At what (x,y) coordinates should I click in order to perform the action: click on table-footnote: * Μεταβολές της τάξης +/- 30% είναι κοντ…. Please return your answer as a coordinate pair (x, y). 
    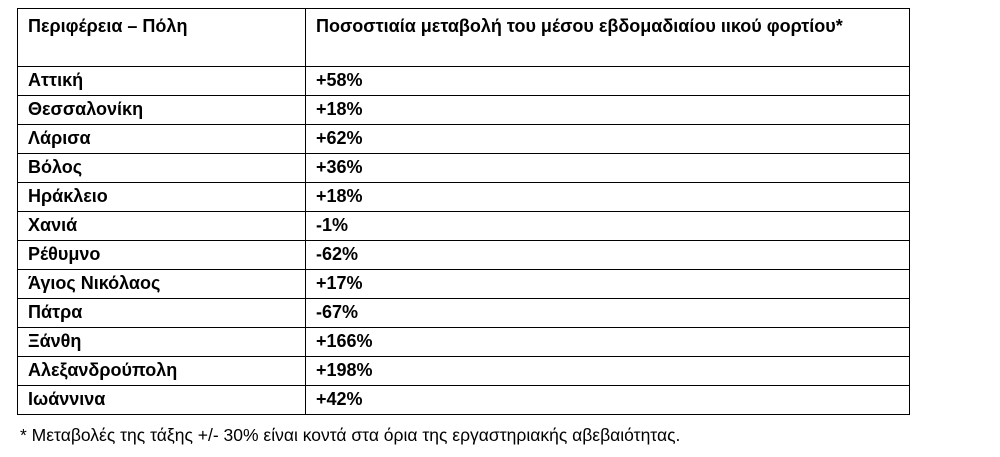
    Looking at the image, I should click on (350, 435).